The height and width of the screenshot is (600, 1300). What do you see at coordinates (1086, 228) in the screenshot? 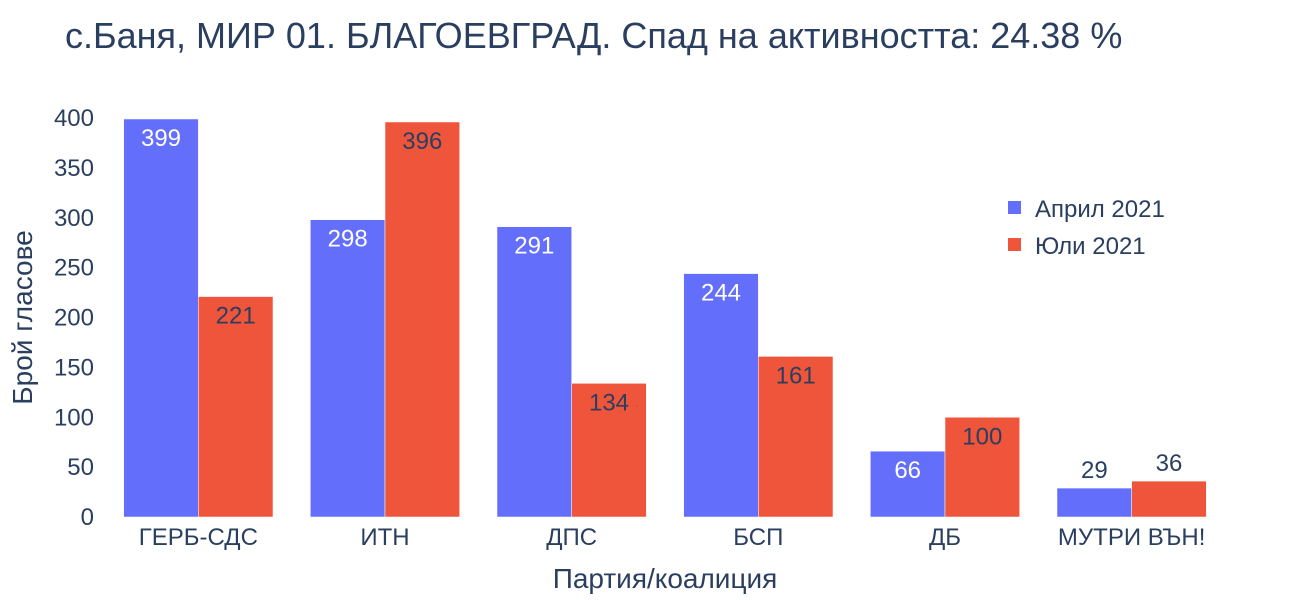
I see `legend: Април 2021 Юли 2021` at bounding box center [1086, 228].